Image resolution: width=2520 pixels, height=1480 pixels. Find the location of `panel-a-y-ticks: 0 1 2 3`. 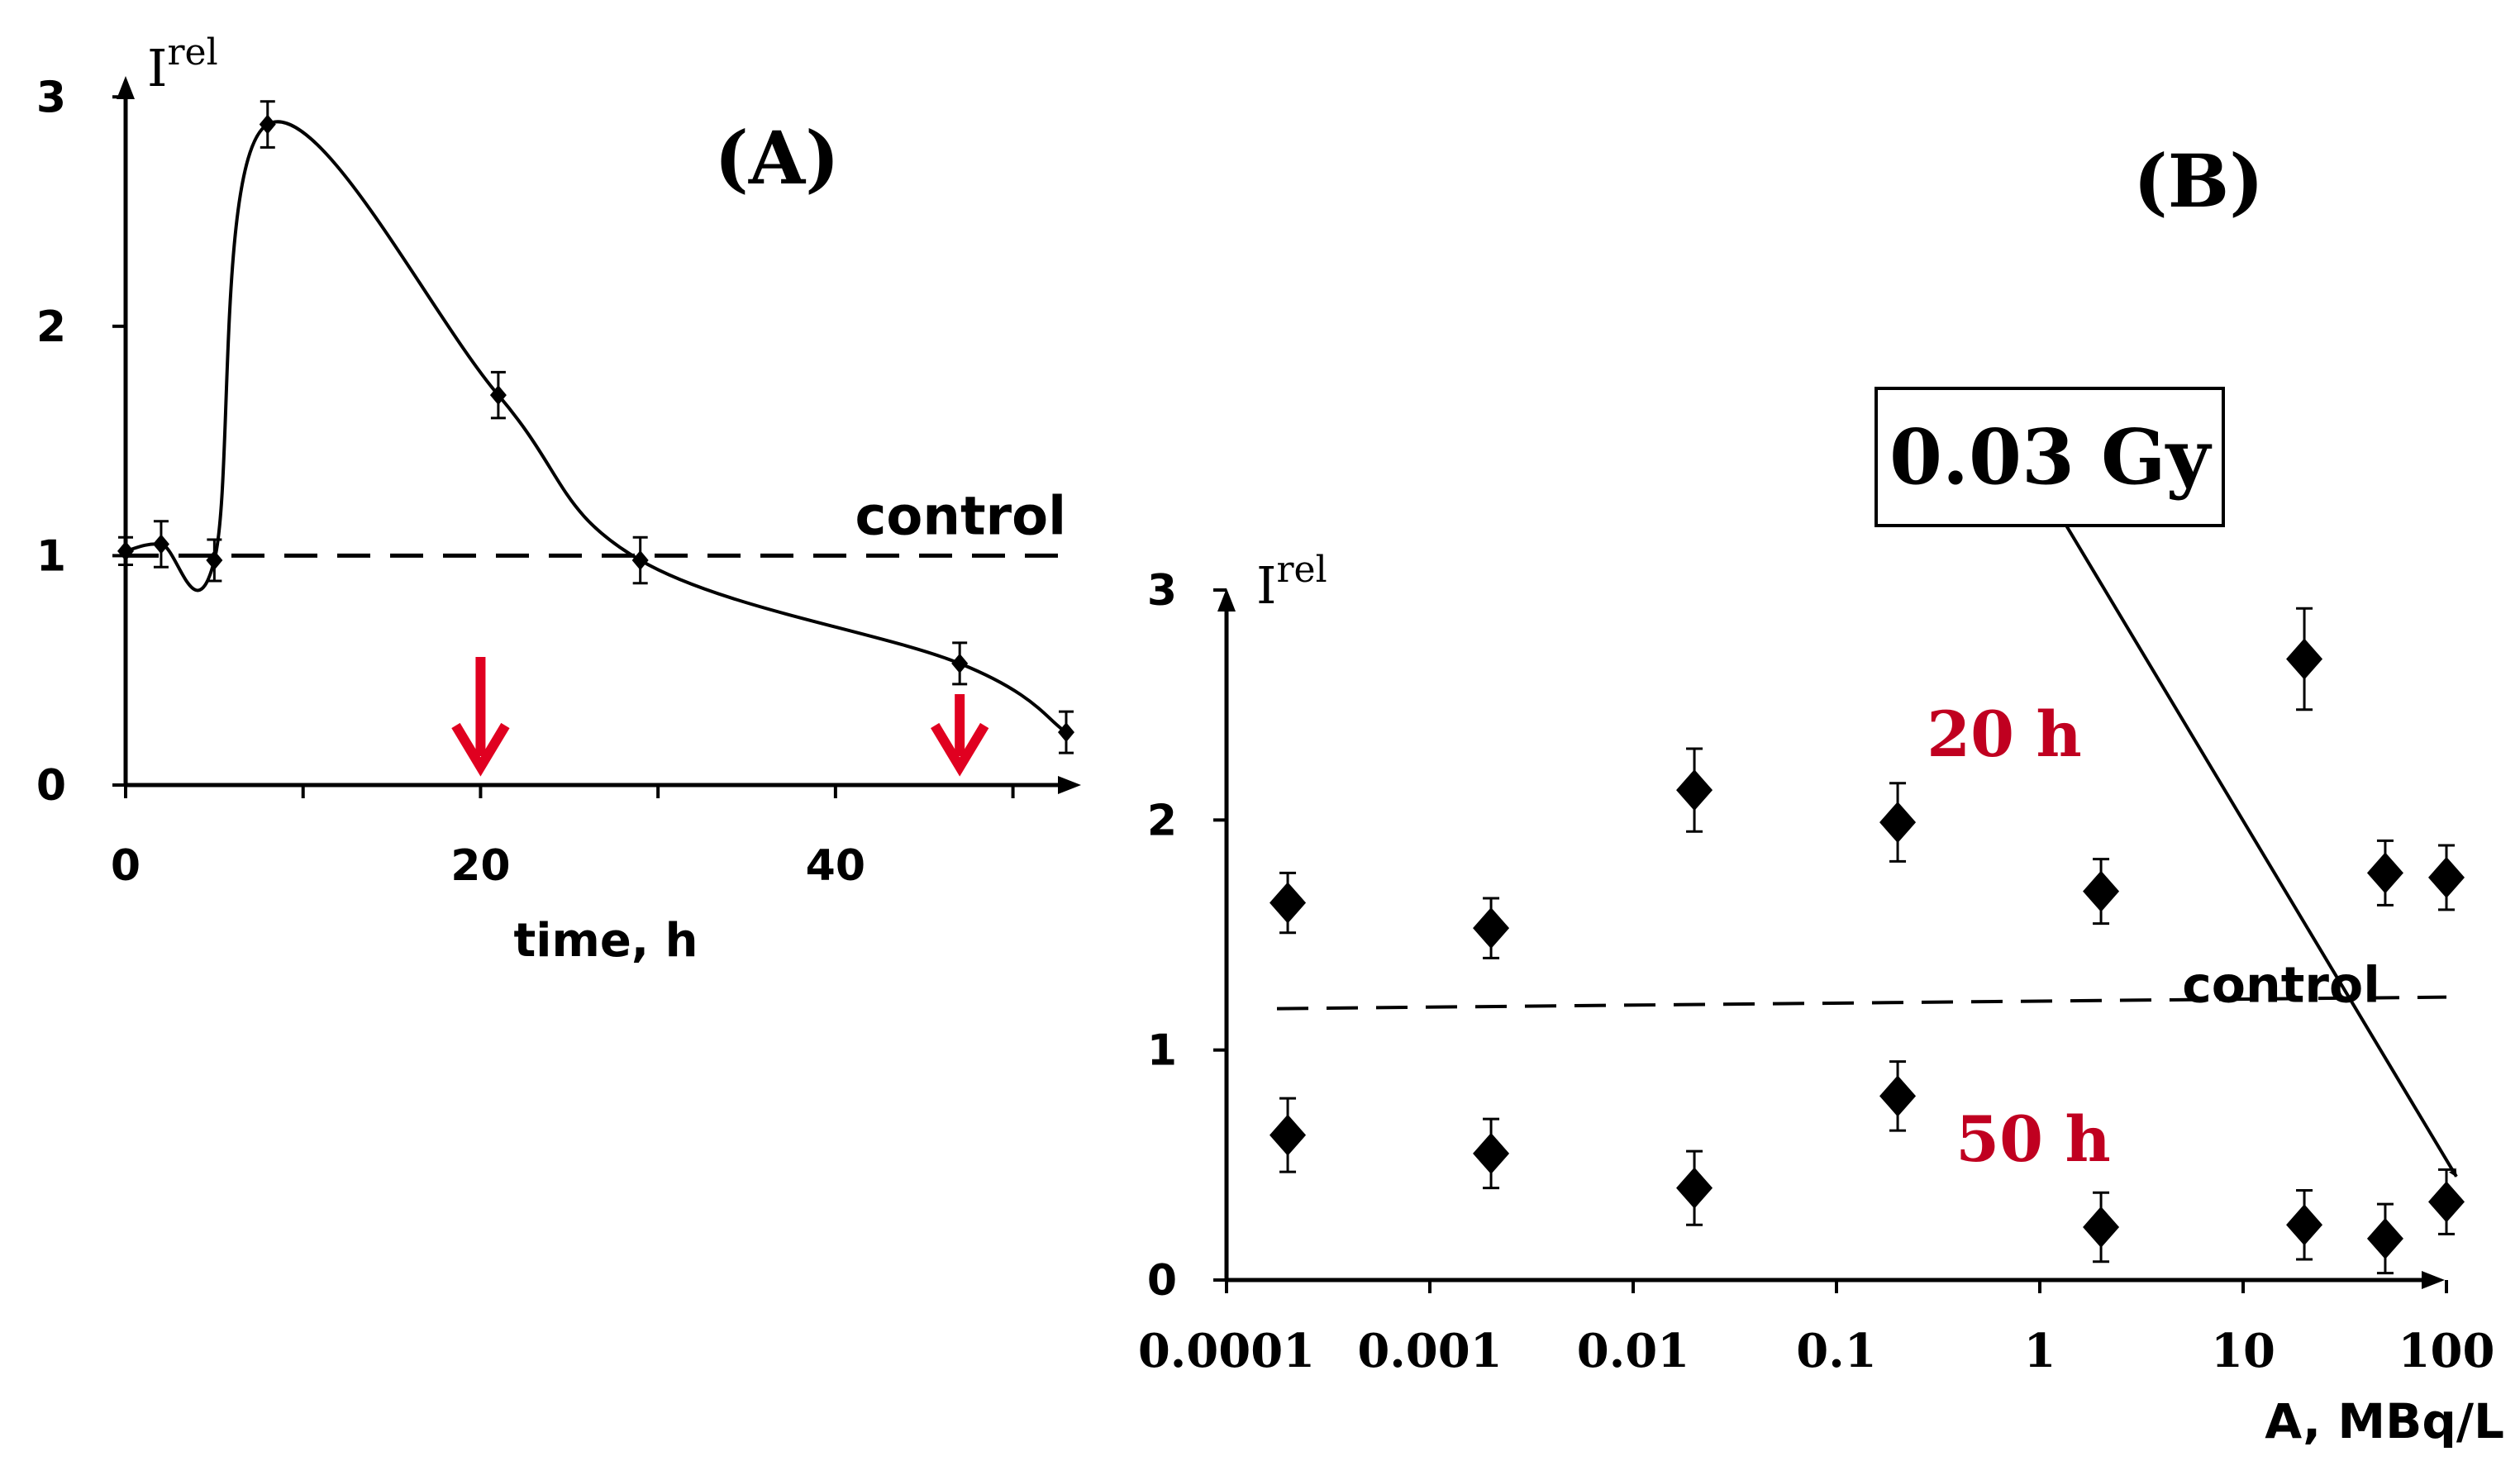

panel-a-y-ticks: 0 1 2 3 is located at coordinates (81, 442).